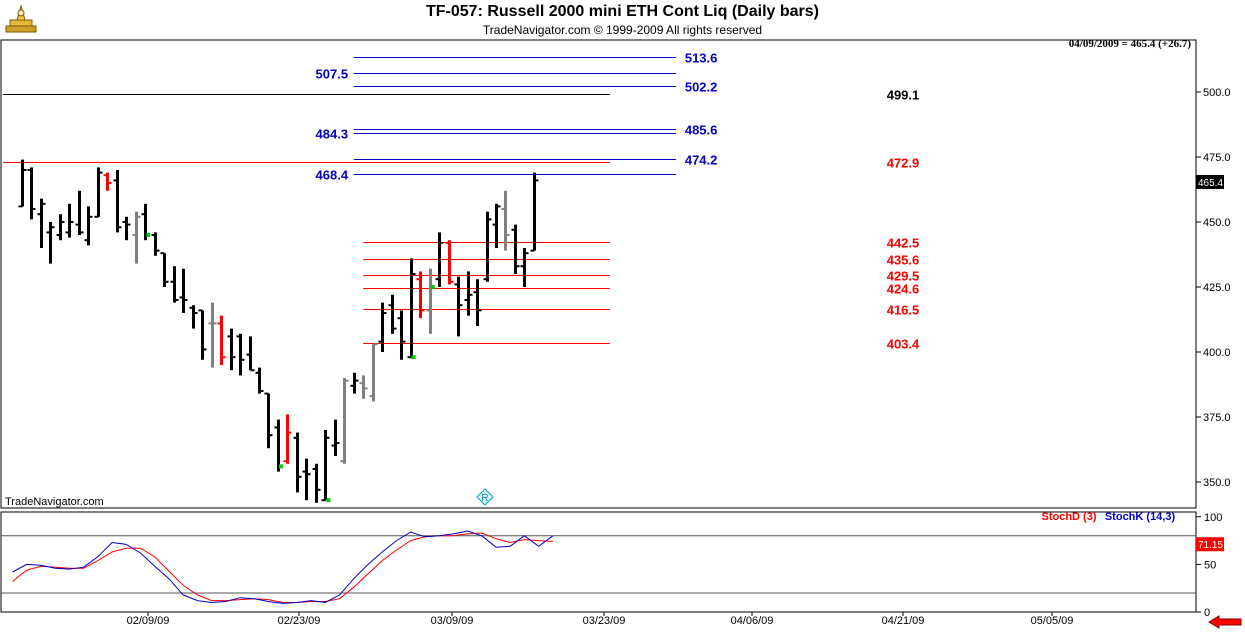 The image size is (1245, 634). Describe the element at coordinates (1217, 483) in the screenshot. I see `price-axis-label: 350.0` at that location.